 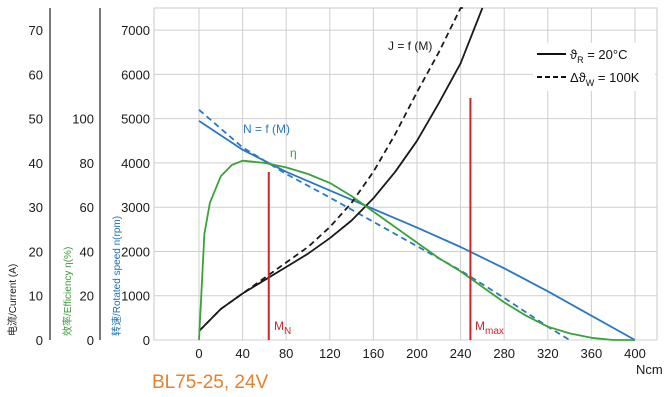 I want to click on x-tick-label: 360, so click(x=592, y=353).